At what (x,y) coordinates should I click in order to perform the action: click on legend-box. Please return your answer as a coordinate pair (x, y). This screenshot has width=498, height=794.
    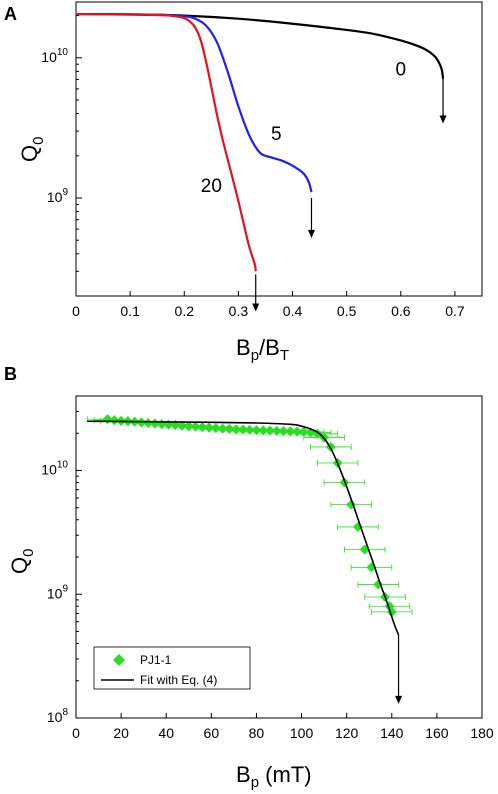
    Looking at the image, I should click on (172, 668).